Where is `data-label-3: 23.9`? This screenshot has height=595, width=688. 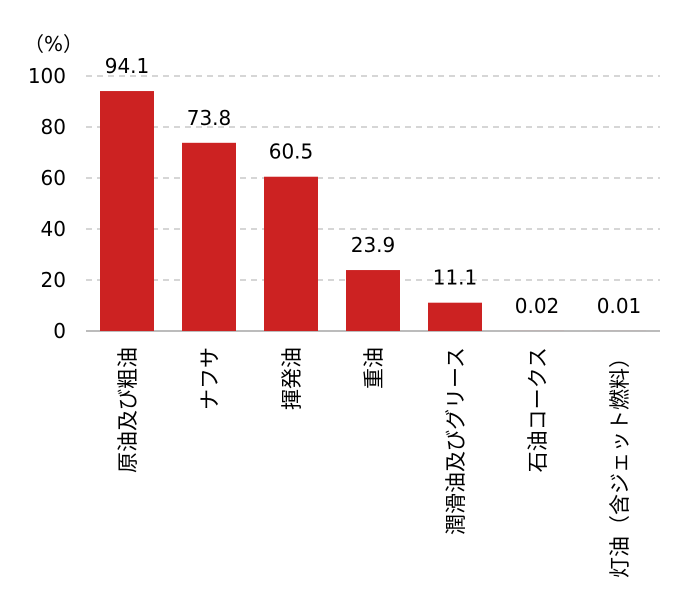
data-label-3: 23.9 is located at coordinates (373, 245).